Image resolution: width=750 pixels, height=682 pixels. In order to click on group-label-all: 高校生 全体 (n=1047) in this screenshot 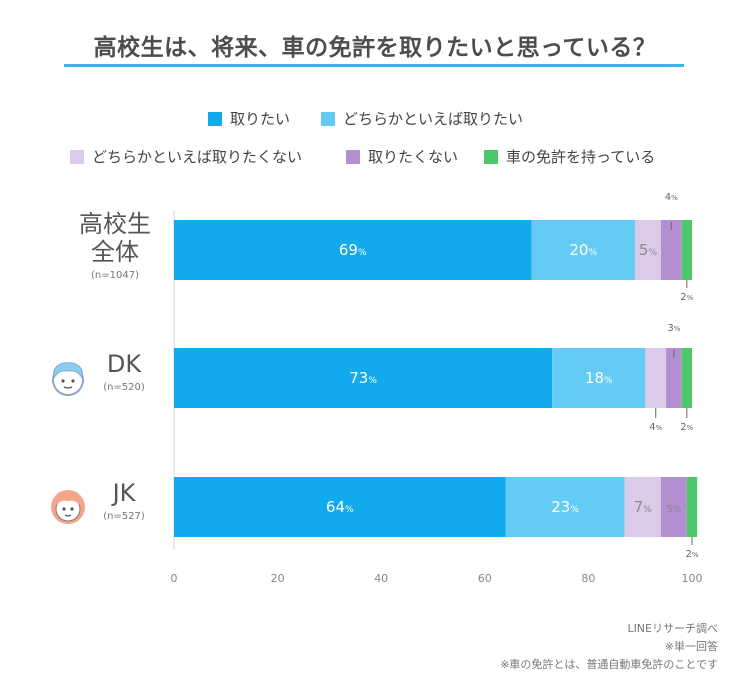, I will do `click(115, 245)`.